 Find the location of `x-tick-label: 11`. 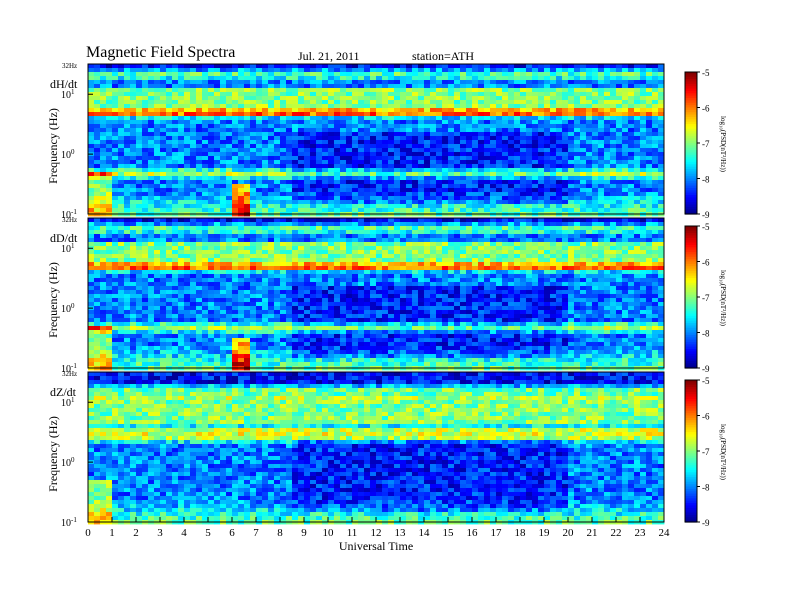

x-tick-label: 11 is located at coordinates (352, 533).